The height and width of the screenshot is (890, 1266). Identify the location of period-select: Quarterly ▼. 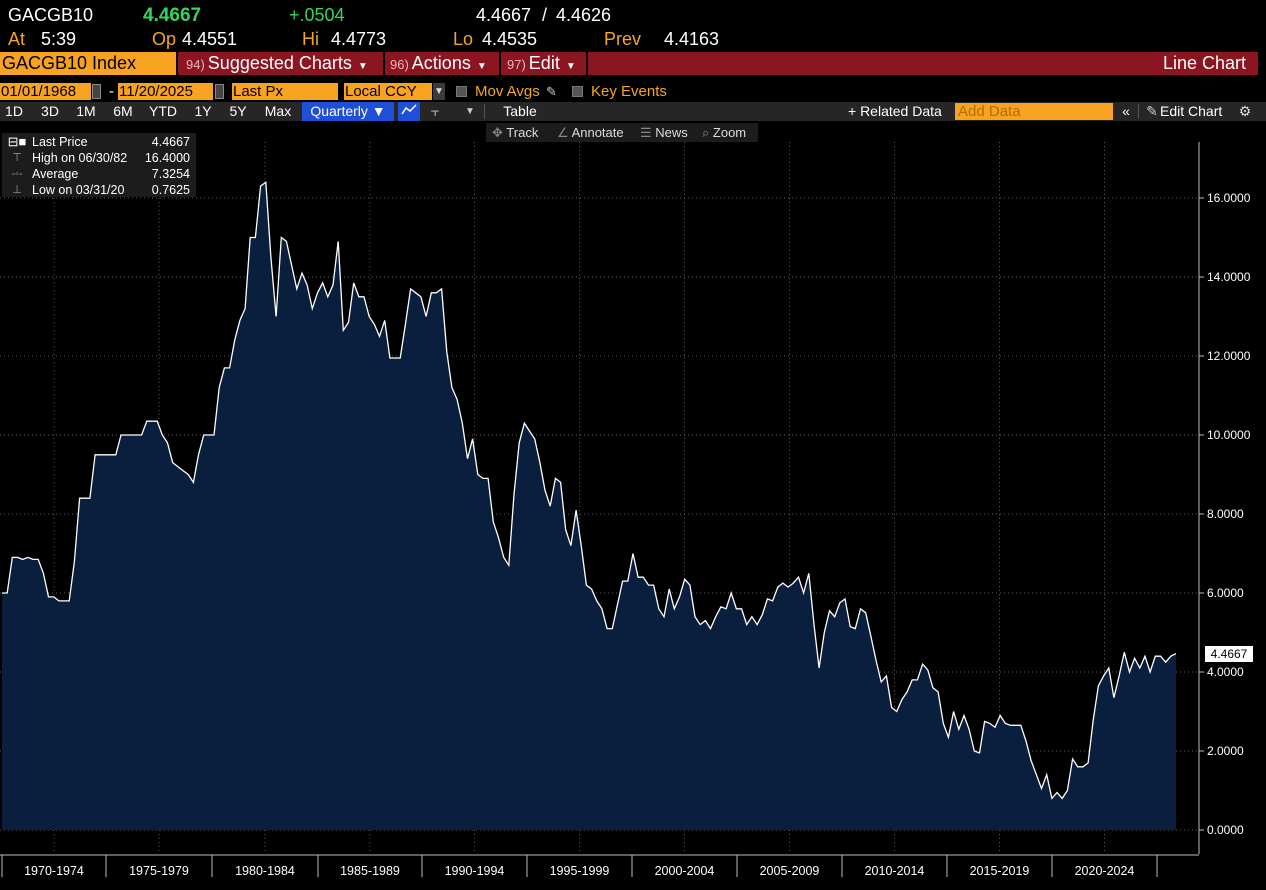
(348, 111).